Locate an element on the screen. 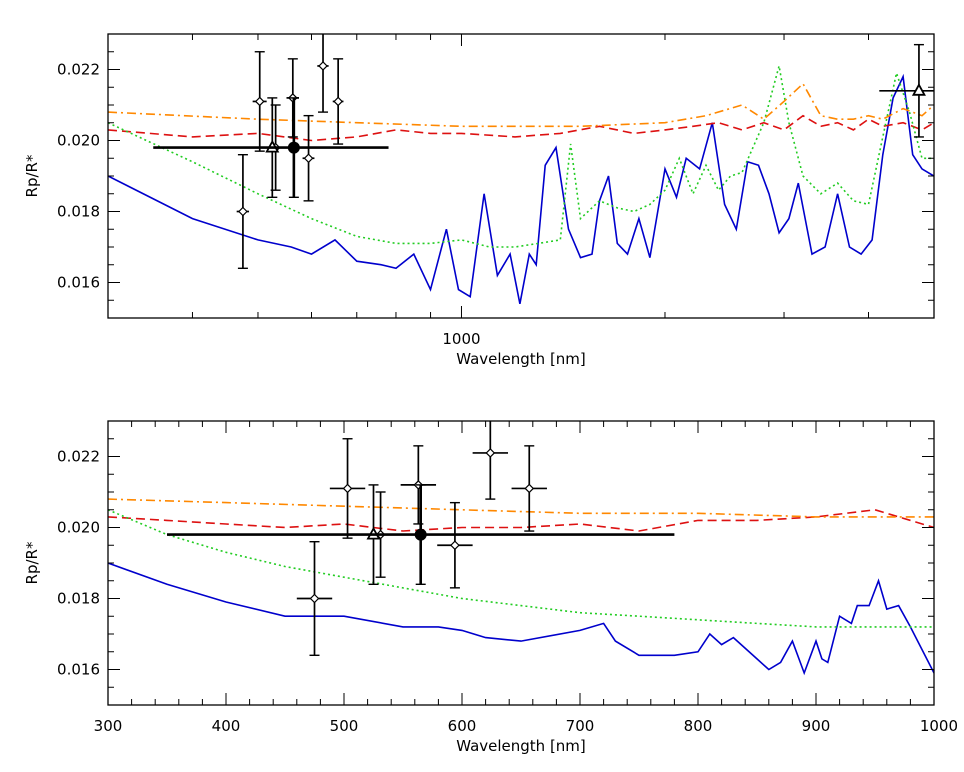 This screenshot has height=772, width=964. x-tick-label: 600 is located at coordinates (462, 726).